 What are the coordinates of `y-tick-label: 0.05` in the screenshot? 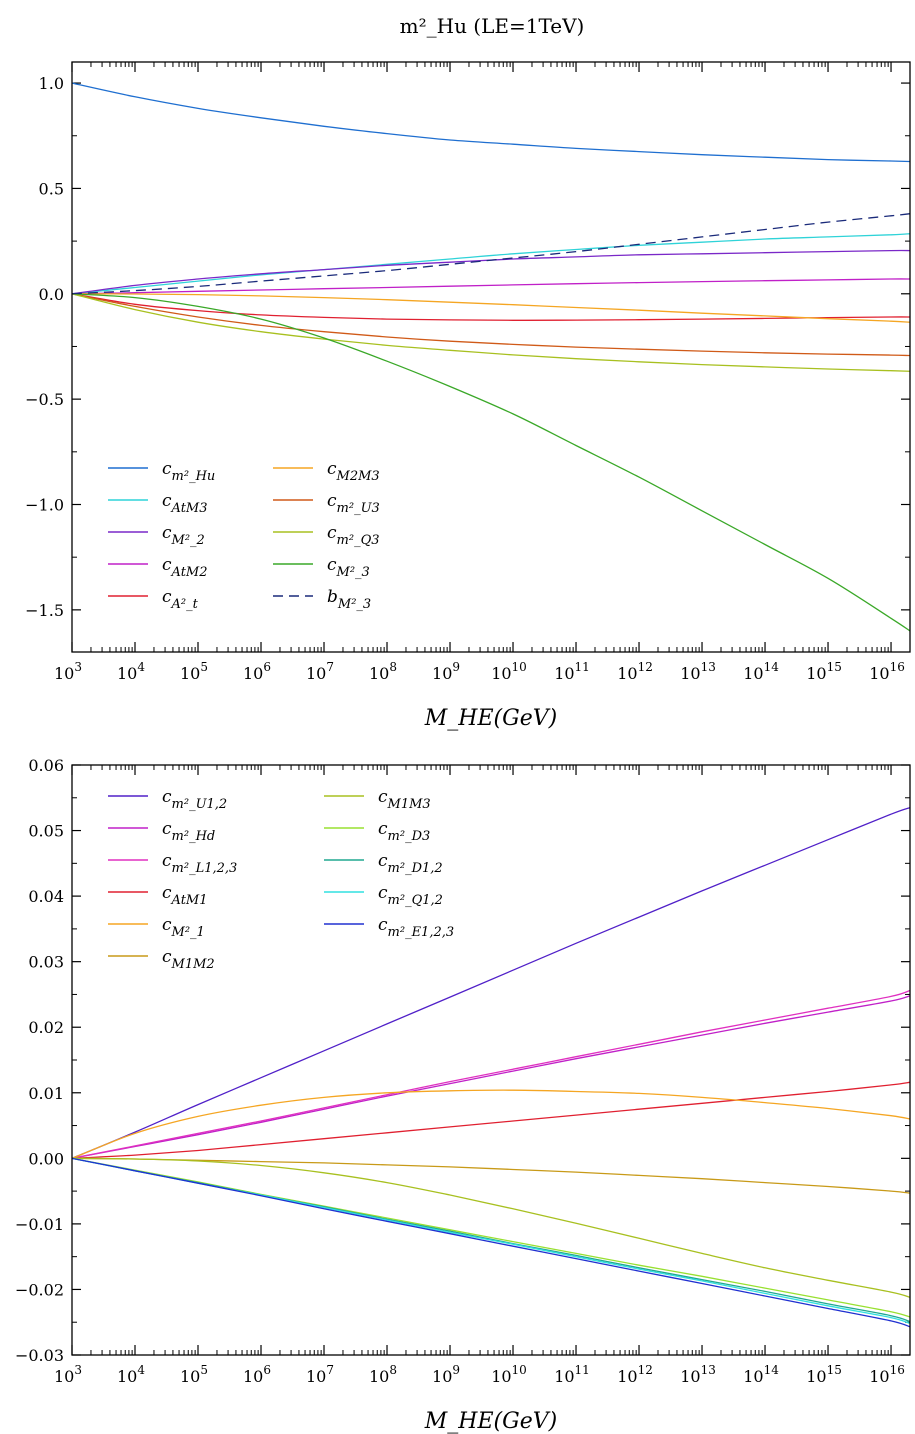 It's located at (46, 831).